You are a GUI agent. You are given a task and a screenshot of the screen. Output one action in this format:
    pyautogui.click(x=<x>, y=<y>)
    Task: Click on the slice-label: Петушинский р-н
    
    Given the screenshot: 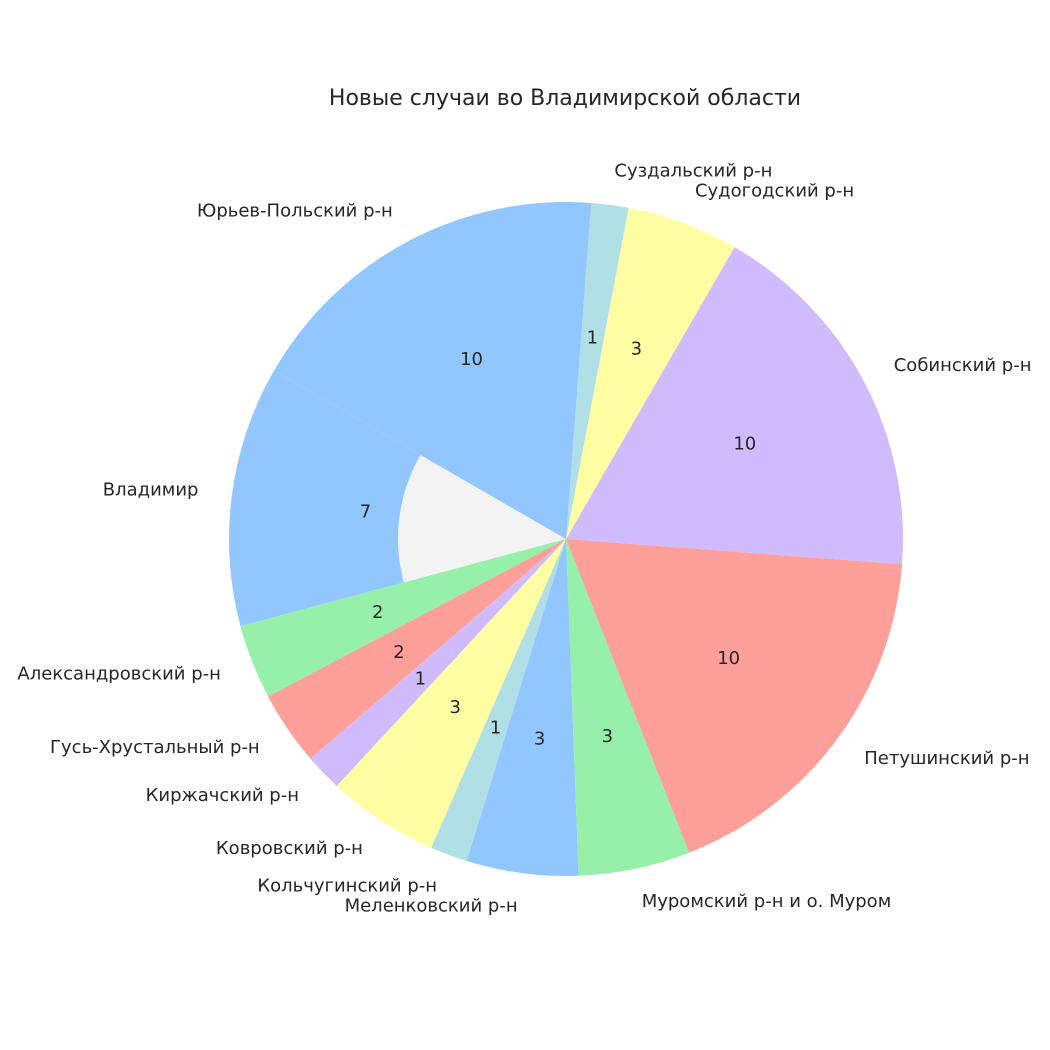 What is the action you would take?
    pyautogui.click(x=946, y=758)
    